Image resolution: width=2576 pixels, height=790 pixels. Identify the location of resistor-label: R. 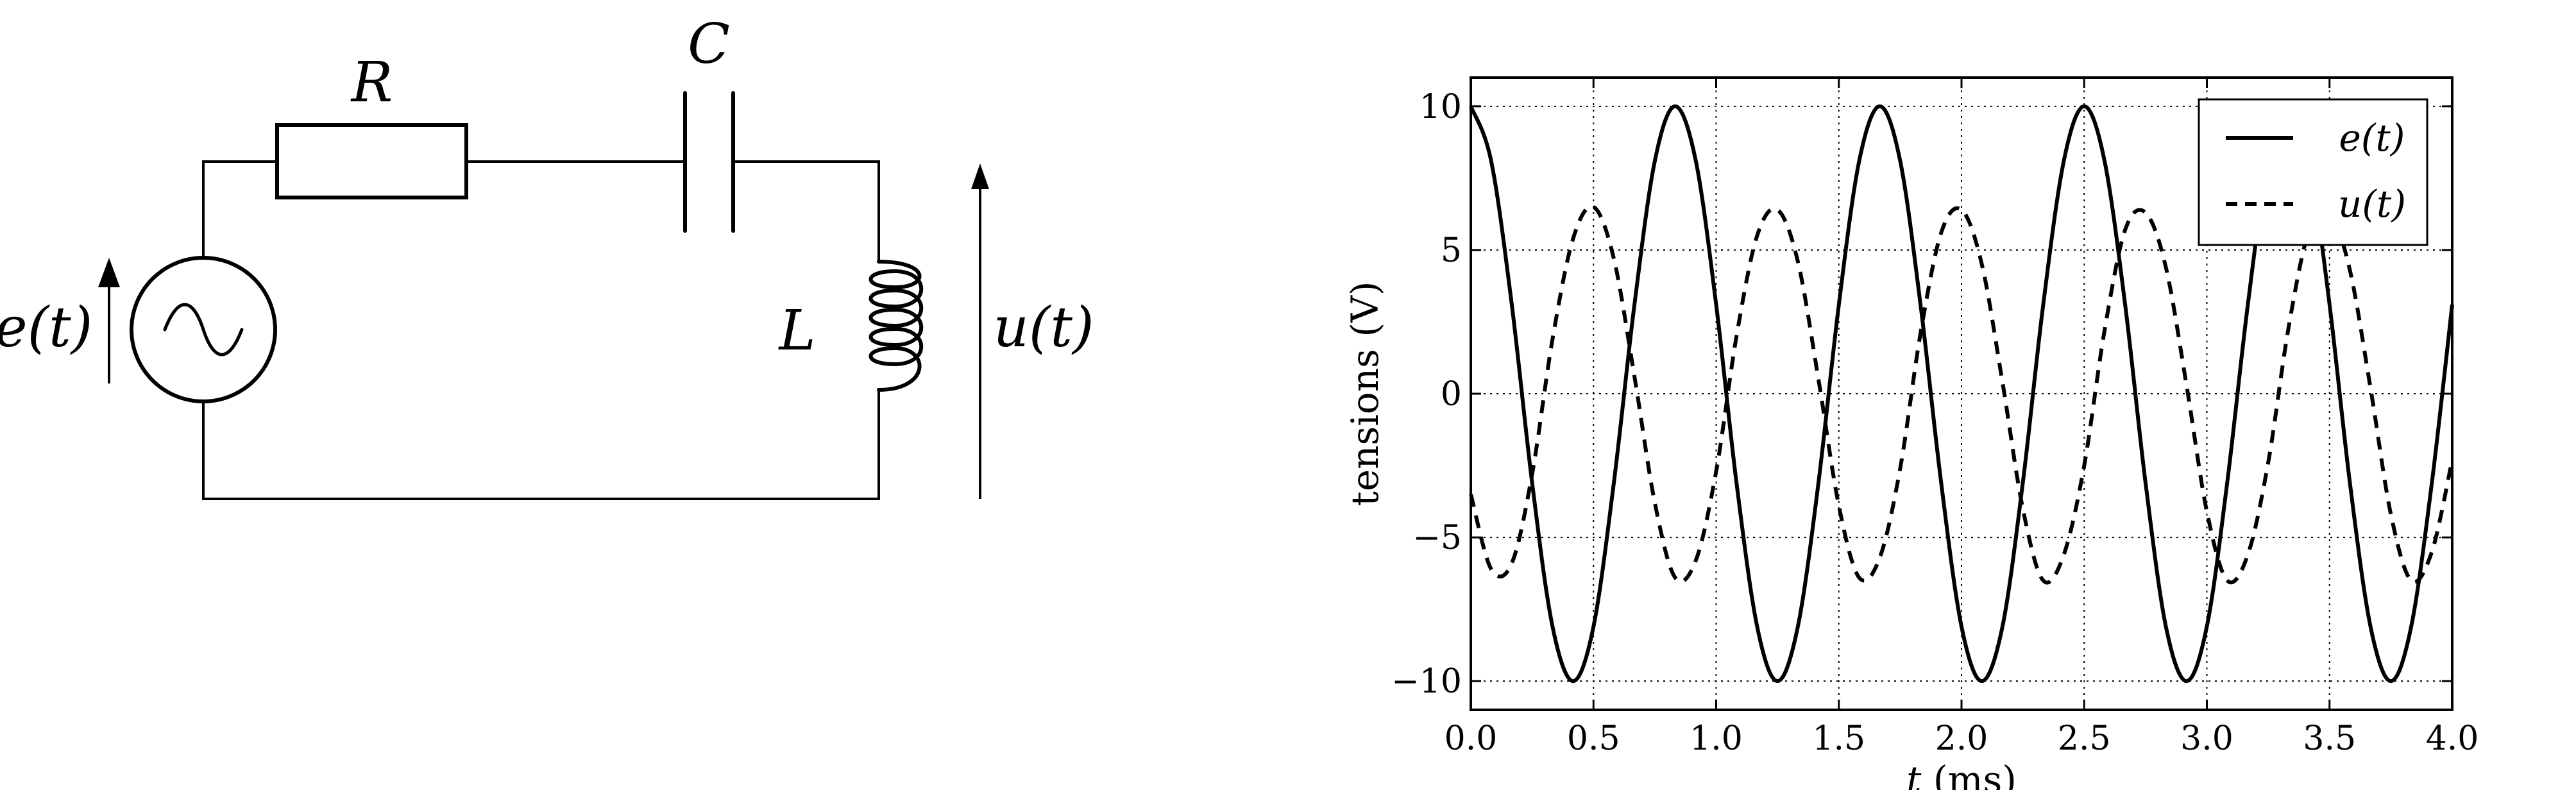
(371, 83).